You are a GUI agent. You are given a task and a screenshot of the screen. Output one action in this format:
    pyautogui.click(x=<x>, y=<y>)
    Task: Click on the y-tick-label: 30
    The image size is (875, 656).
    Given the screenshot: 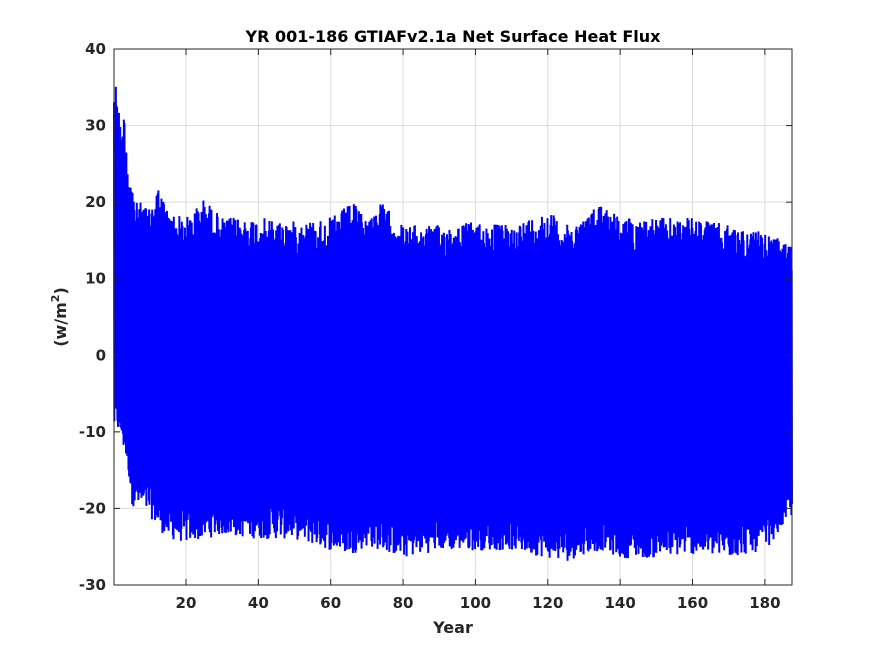 What is the action you would take?
    pyautogui.click(x=95, y=126)
    